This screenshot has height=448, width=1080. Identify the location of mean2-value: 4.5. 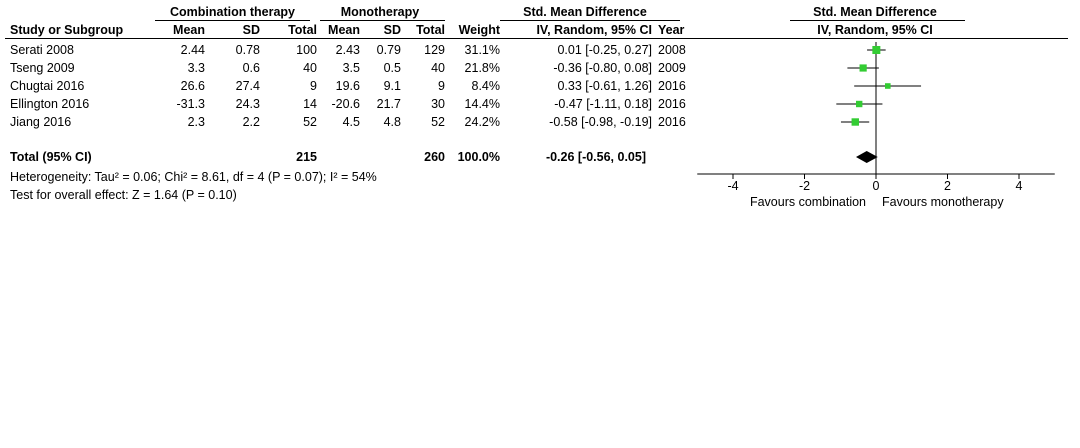
(351, 122).